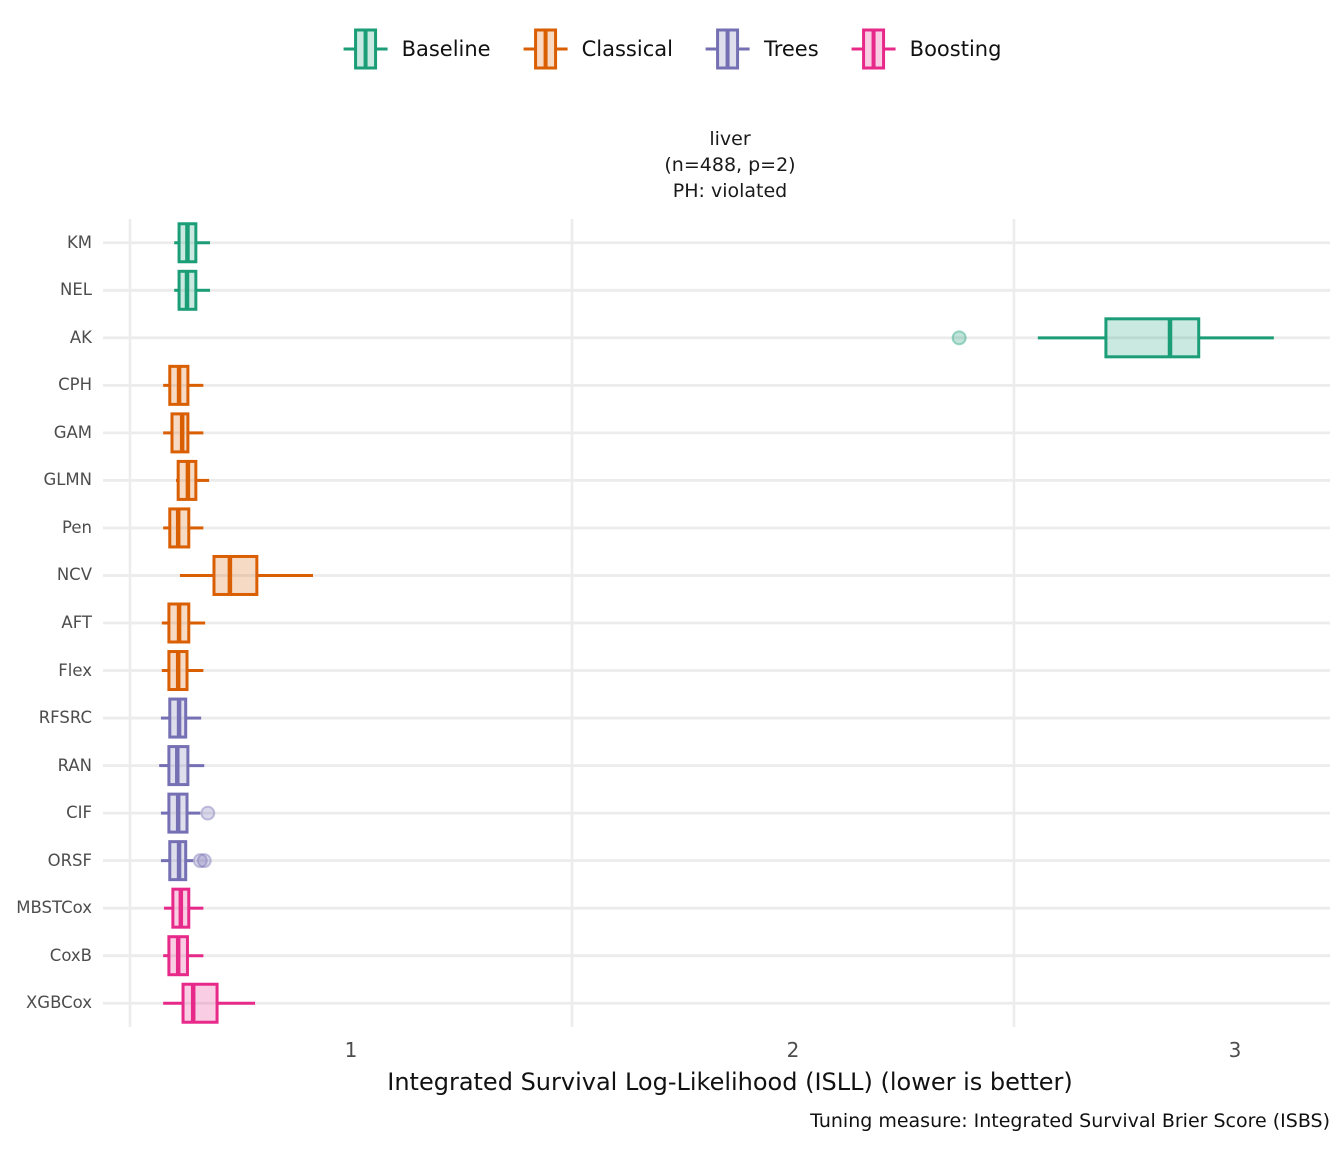  What do you see at coordinates (627, 49) in the screenshot?
I see `legend-label-classical: Classical` at bounding box center [627, 49].